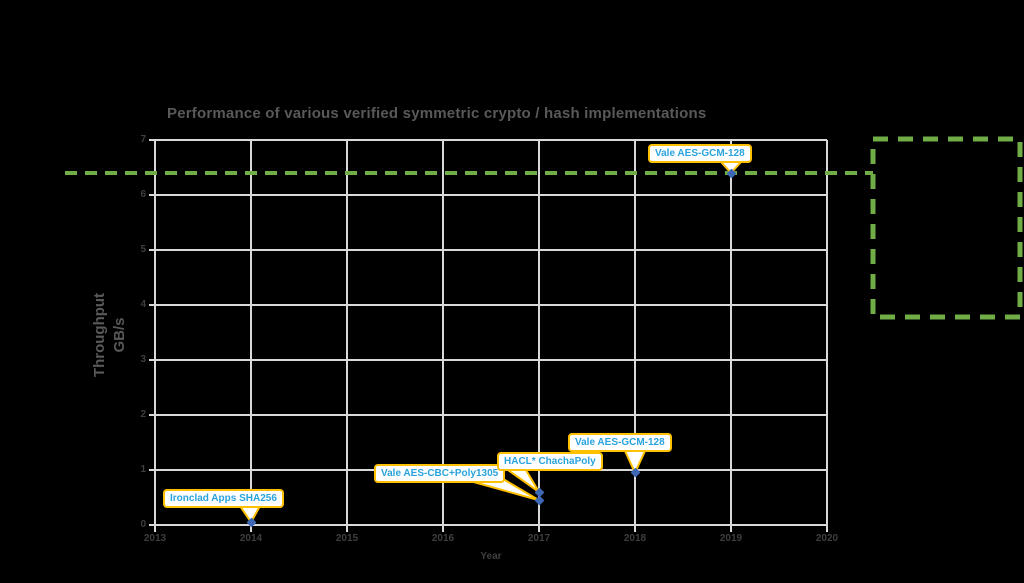 Image resolution: width=1024 pixels, height=583 pixels. I want to click on y-axis-title-line2: GB/s, so click(119, 335).